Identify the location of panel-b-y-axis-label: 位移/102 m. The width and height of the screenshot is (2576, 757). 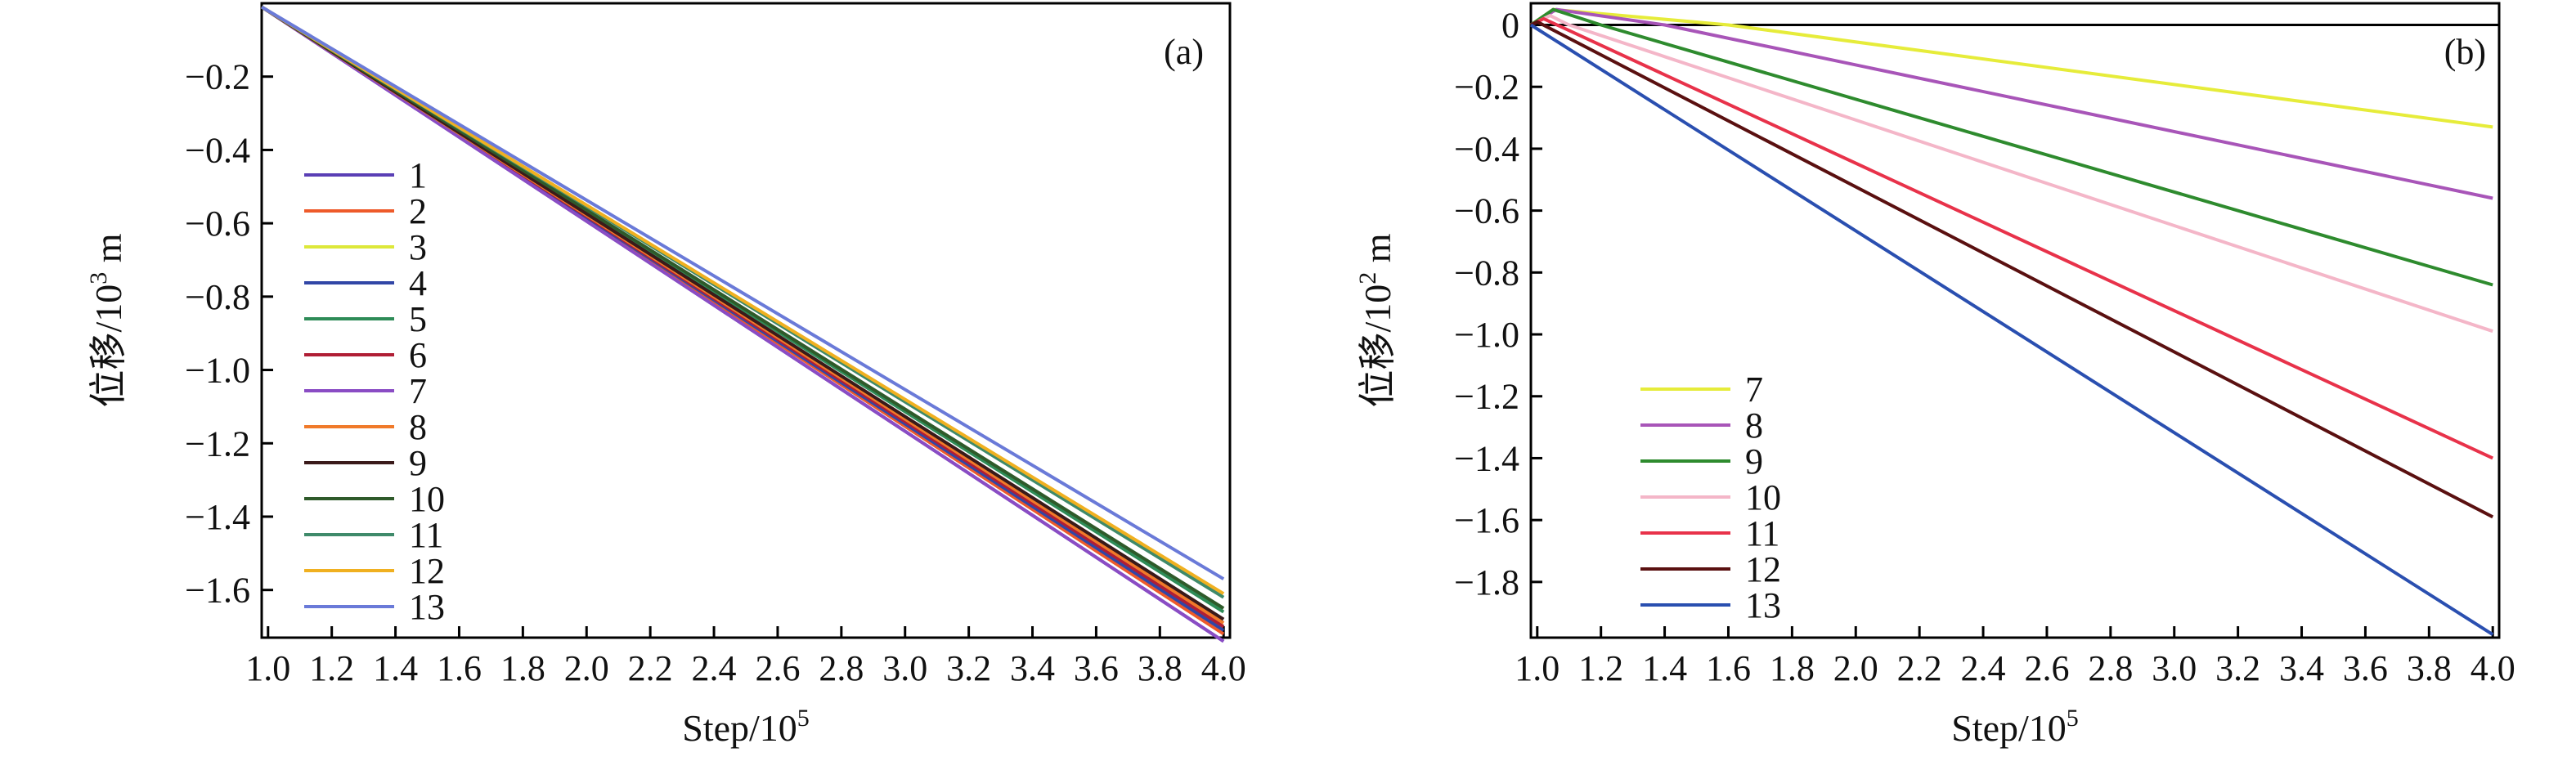
(1376, 320).